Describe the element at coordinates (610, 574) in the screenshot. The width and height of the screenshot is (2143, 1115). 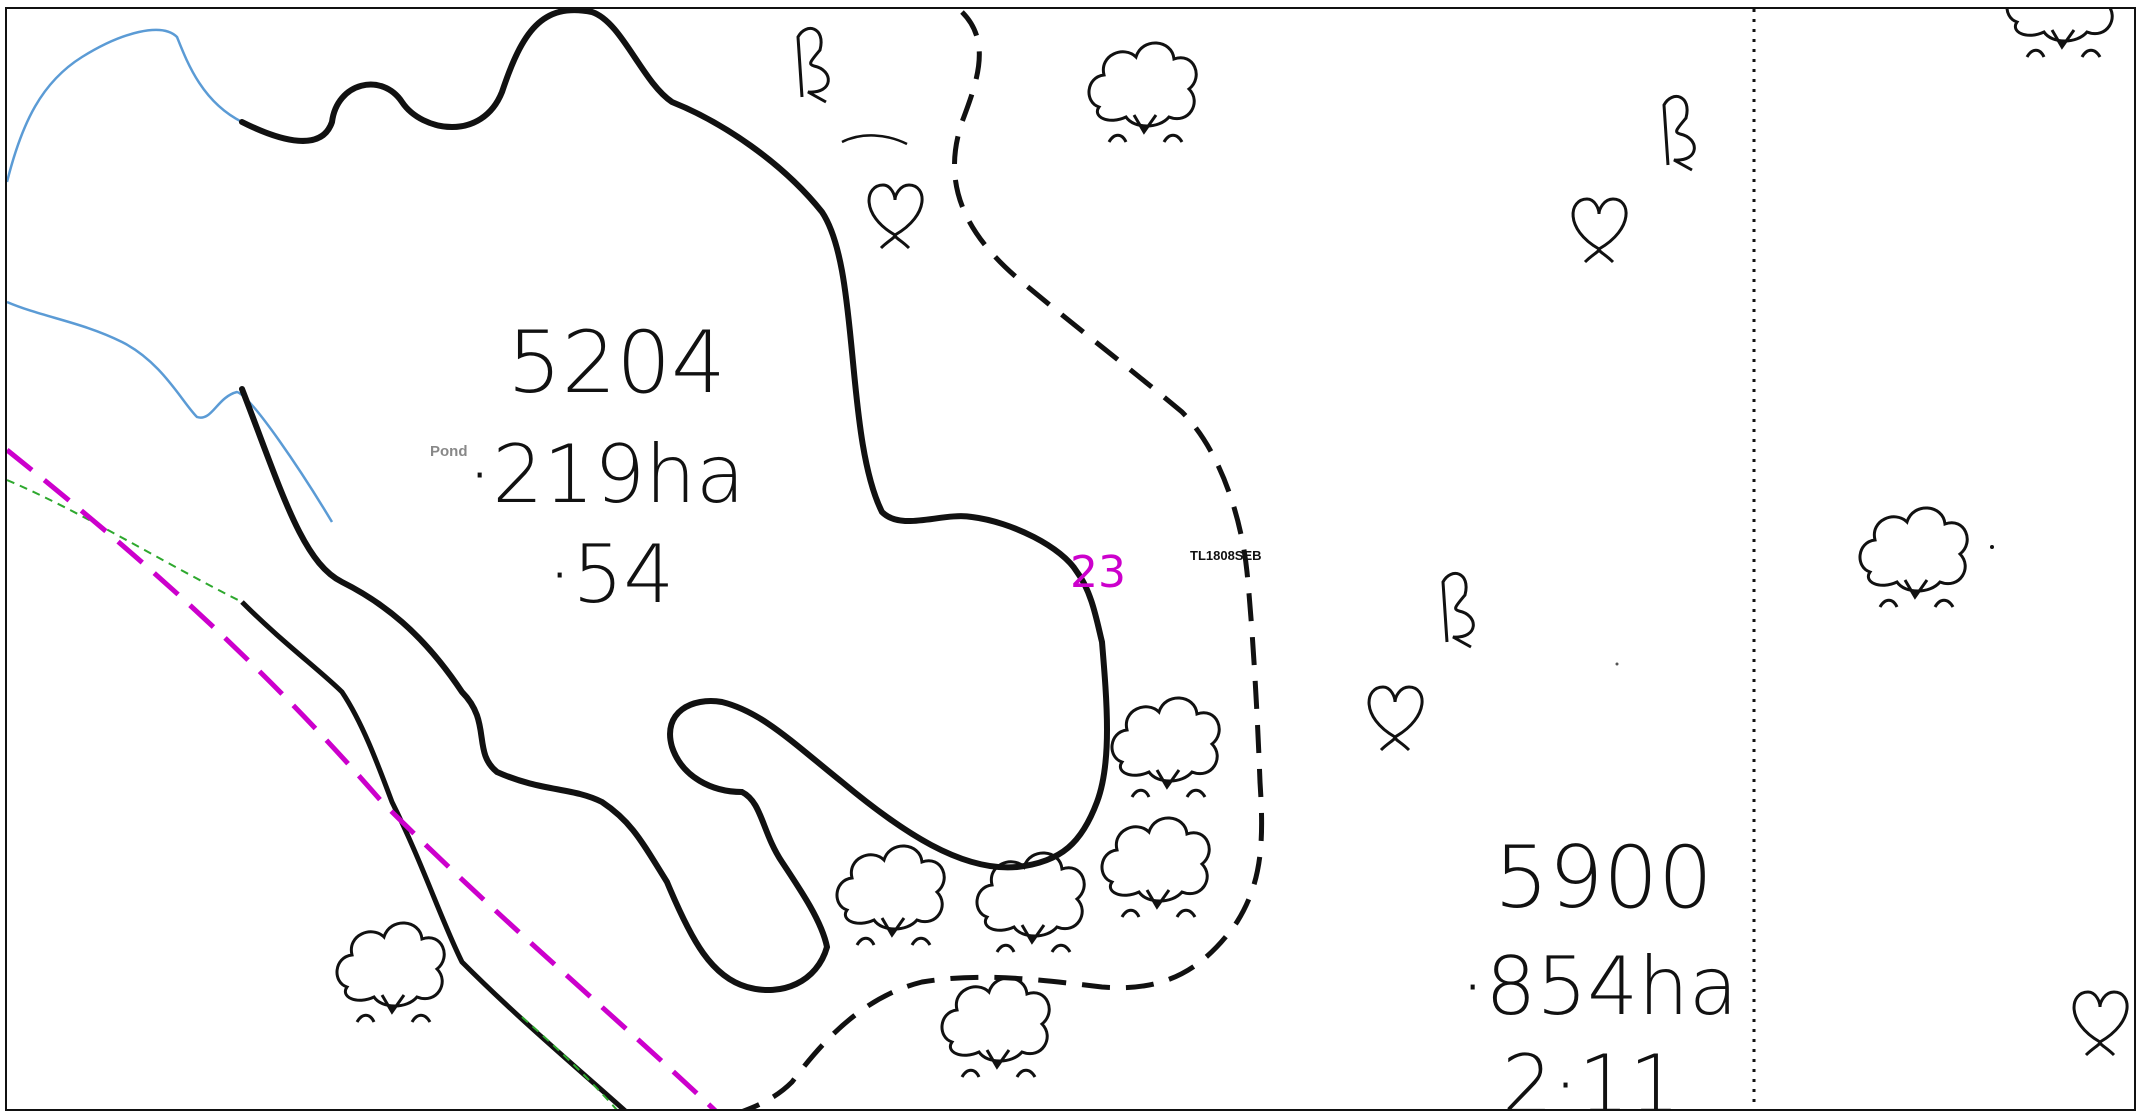
I see `parcel-acres: ·54` at that location.